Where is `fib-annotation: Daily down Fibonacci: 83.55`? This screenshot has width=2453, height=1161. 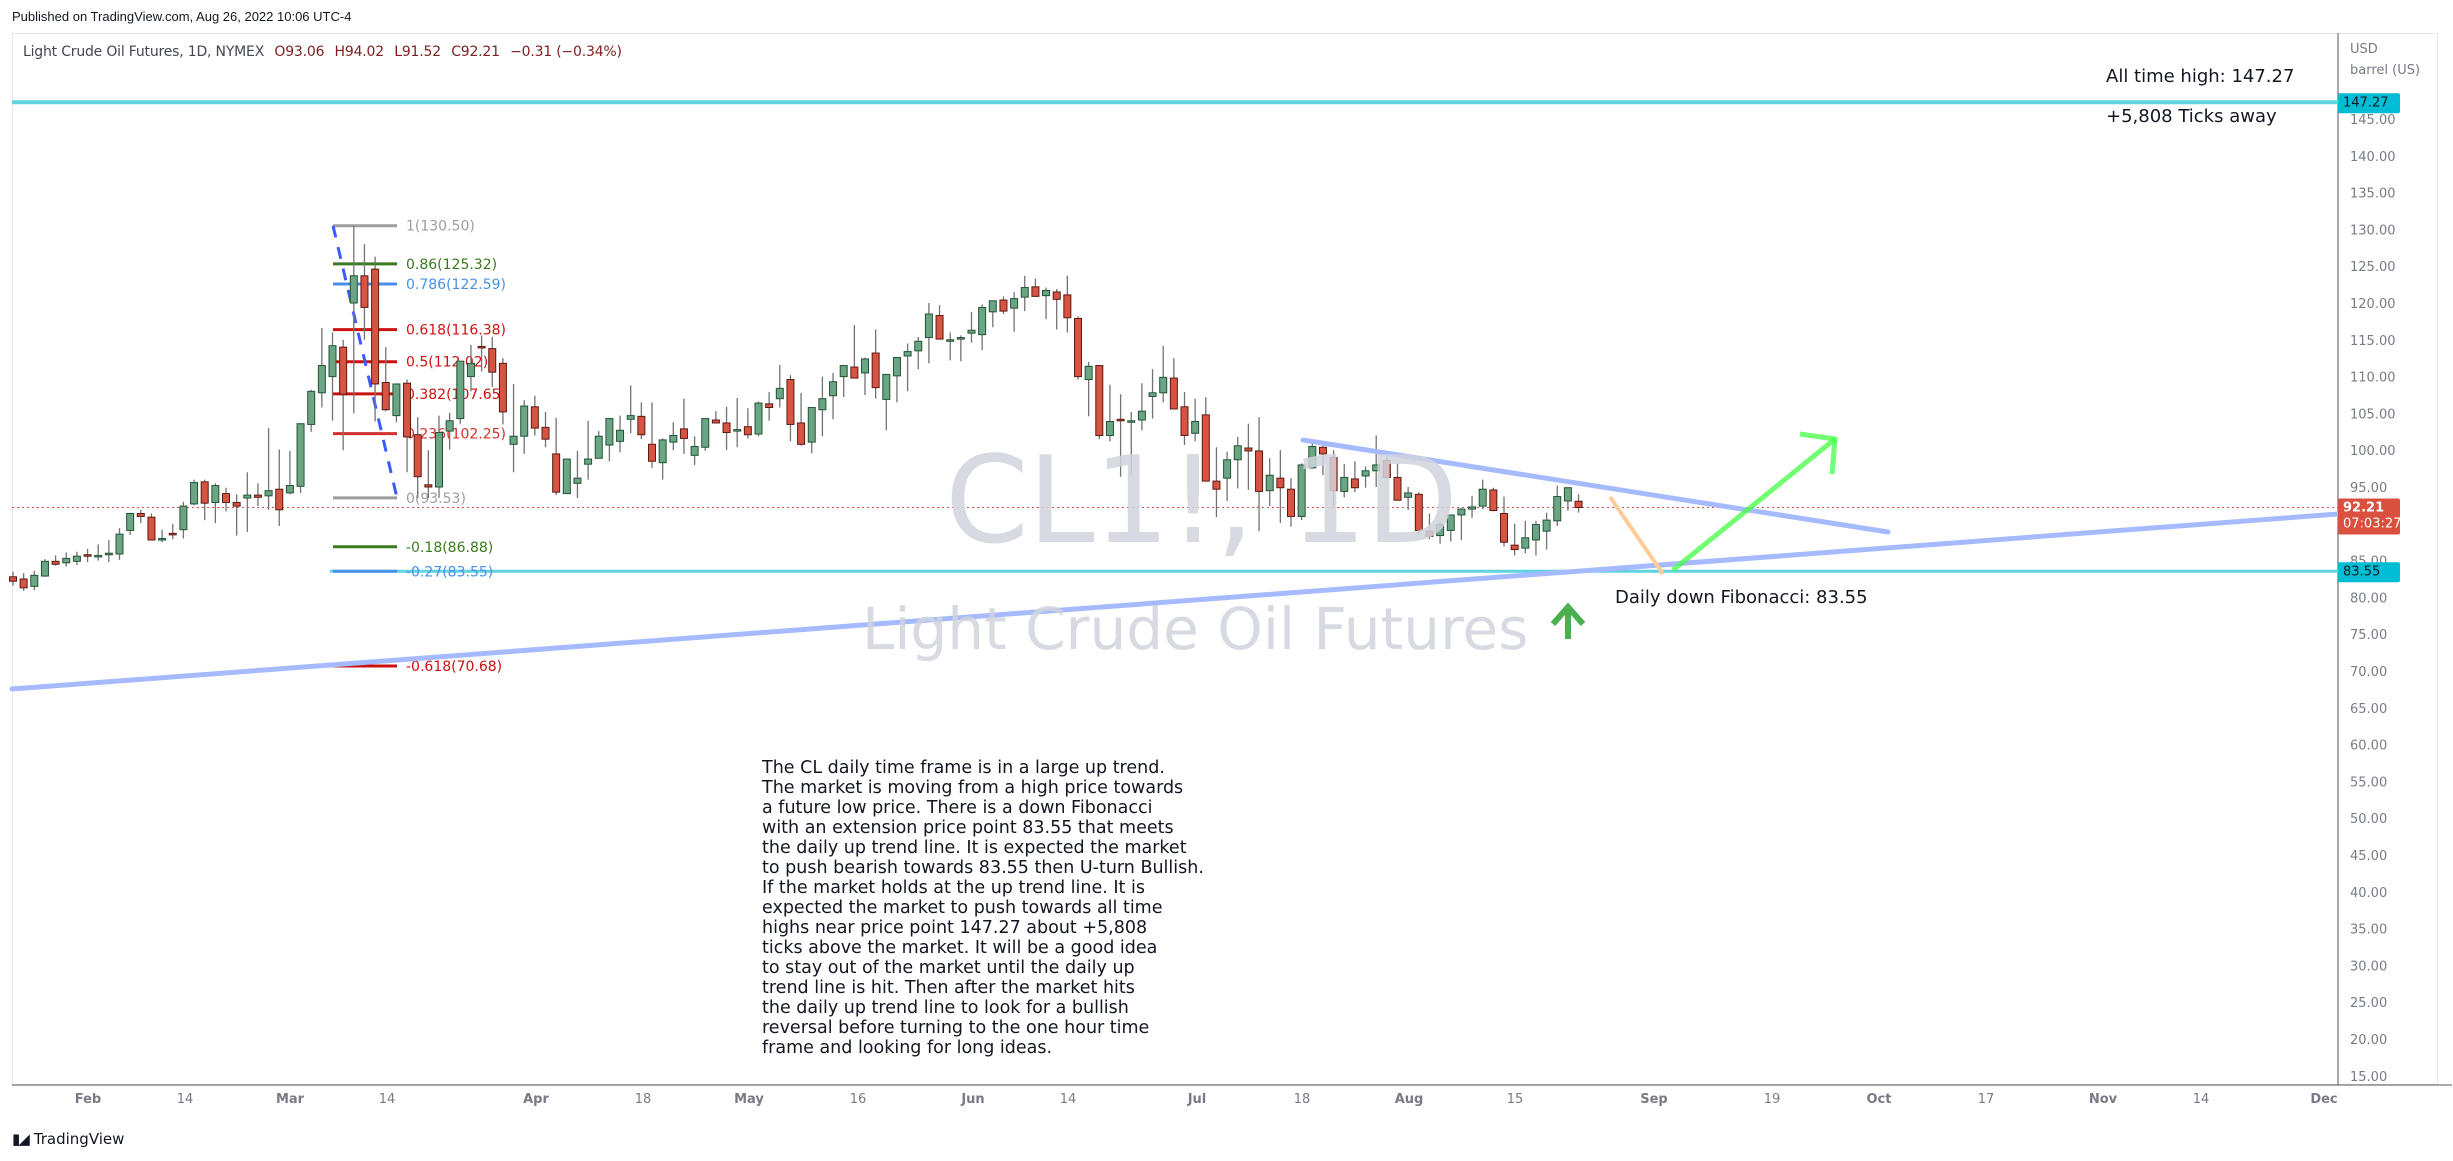 fib-annotation: Daily down Fibonacci: 83.55 is located at coordinates (1741, 597).